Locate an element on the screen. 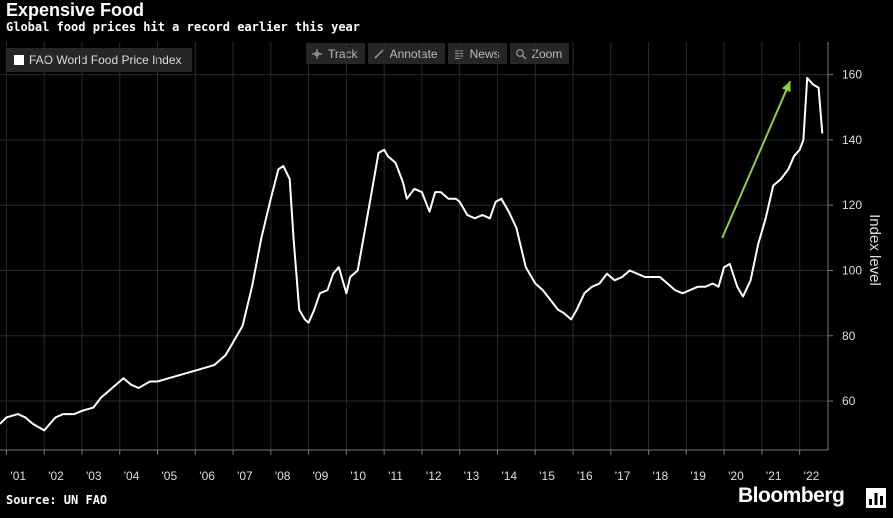 The width and height of the screenshot is (893, 518). legend: FAO World Food Price Index is located at coordinates (99, 60).